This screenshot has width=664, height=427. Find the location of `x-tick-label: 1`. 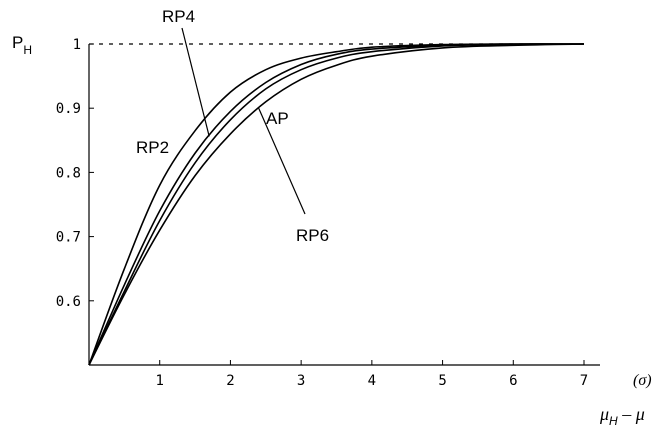

x-tick-label: 1 is located at coordinates (159, 381).